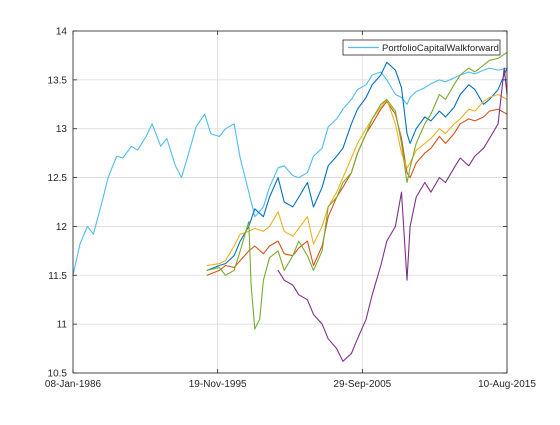  I want to click on legend-entry: PortfolioCapitalWalkforward, so click(440, 48).